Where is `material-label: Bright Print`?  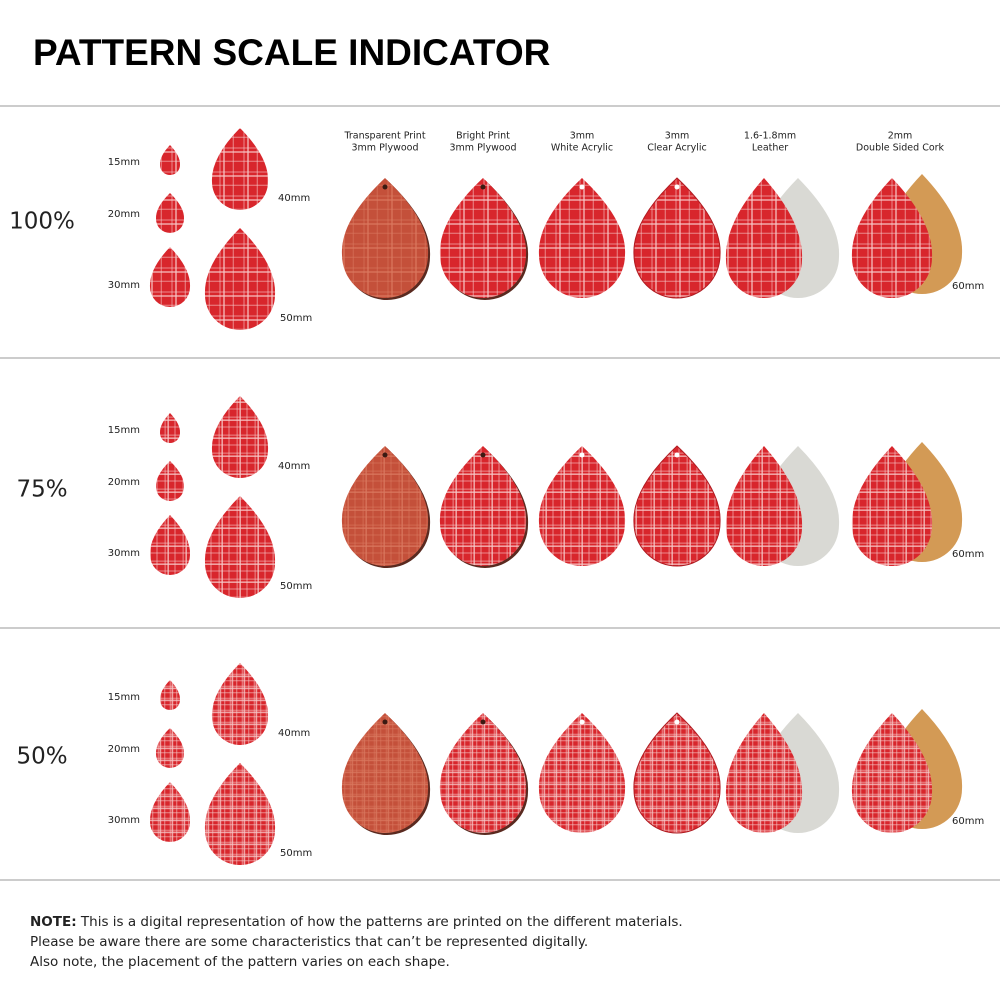
material-label: Bright Print is located at coordinates (483, 136).